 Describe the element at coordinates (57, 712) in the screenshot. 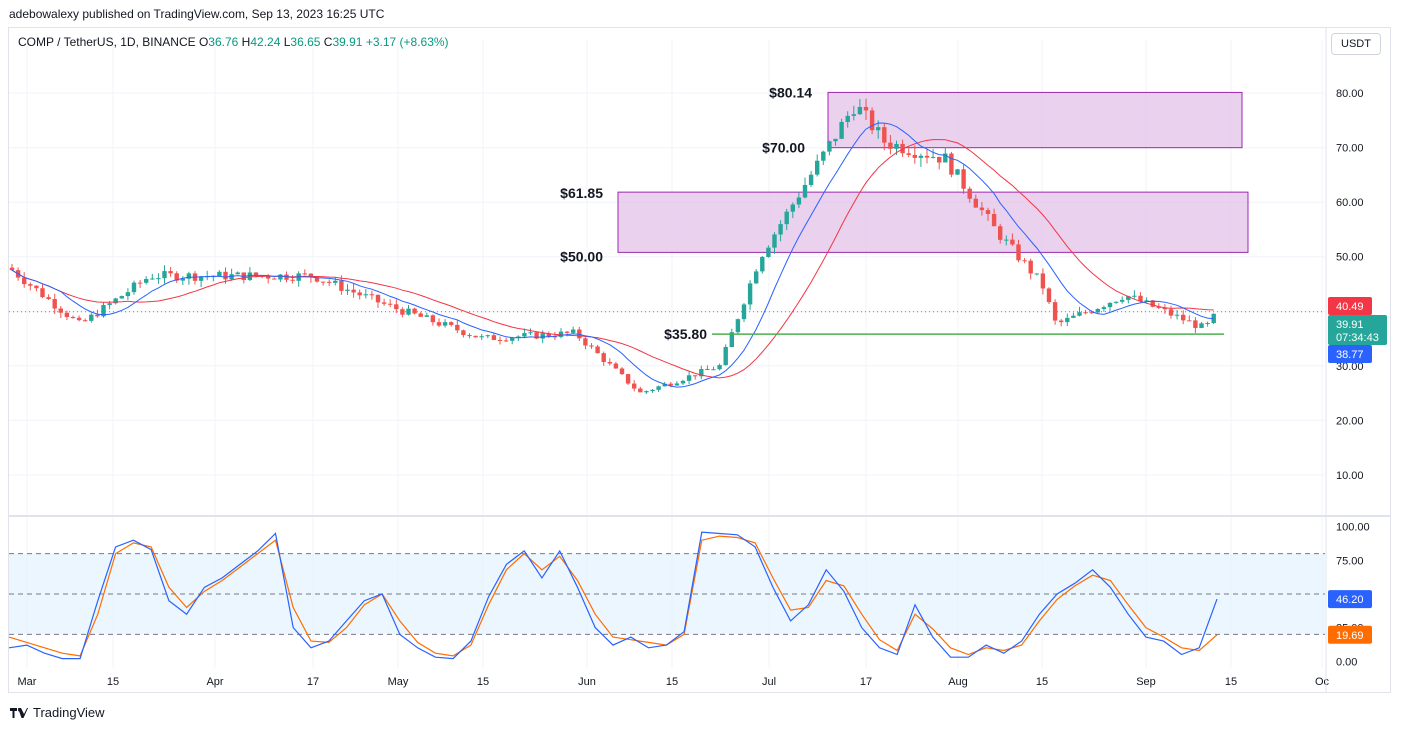

I see `tradingview-footer: TradingView` at that location.